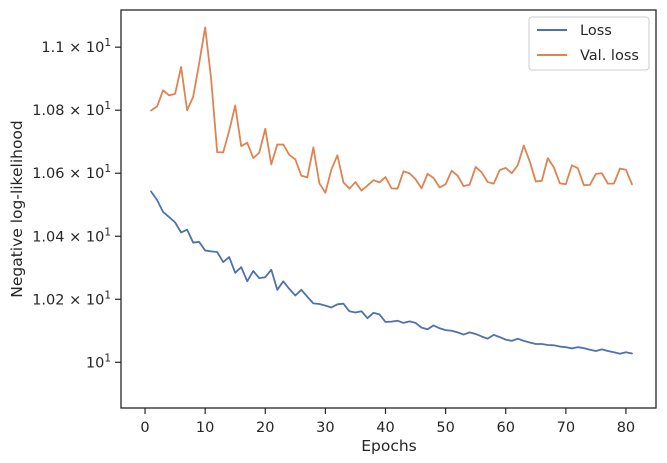 This screenshot has width=667, height=463. What do you see at coordinates (71, 109) in the screenshot?
I see `y-tick-label: 1.08 × 10¹` at bounding box center [71, 109].